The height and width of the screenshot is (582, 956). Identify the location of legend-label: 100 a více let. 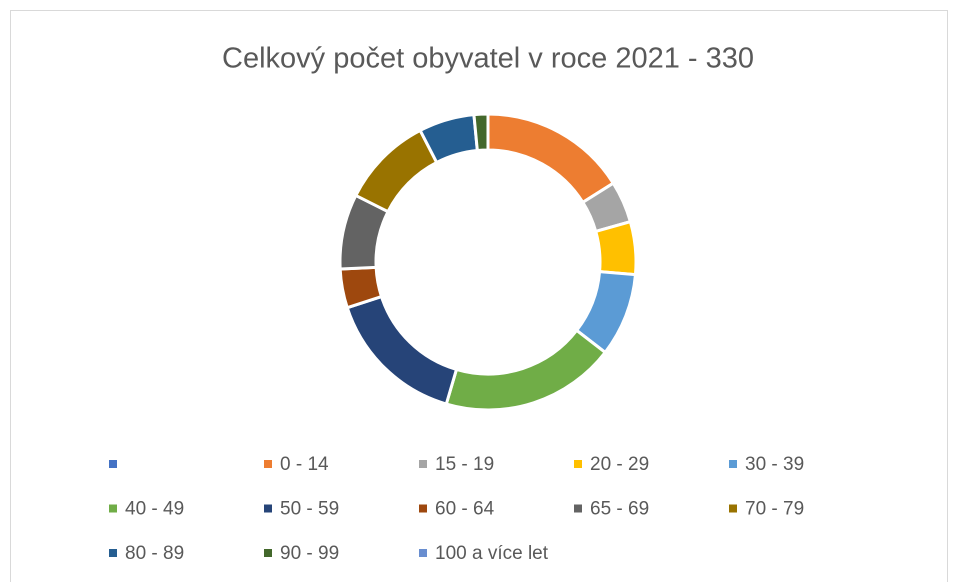
(492, 553).